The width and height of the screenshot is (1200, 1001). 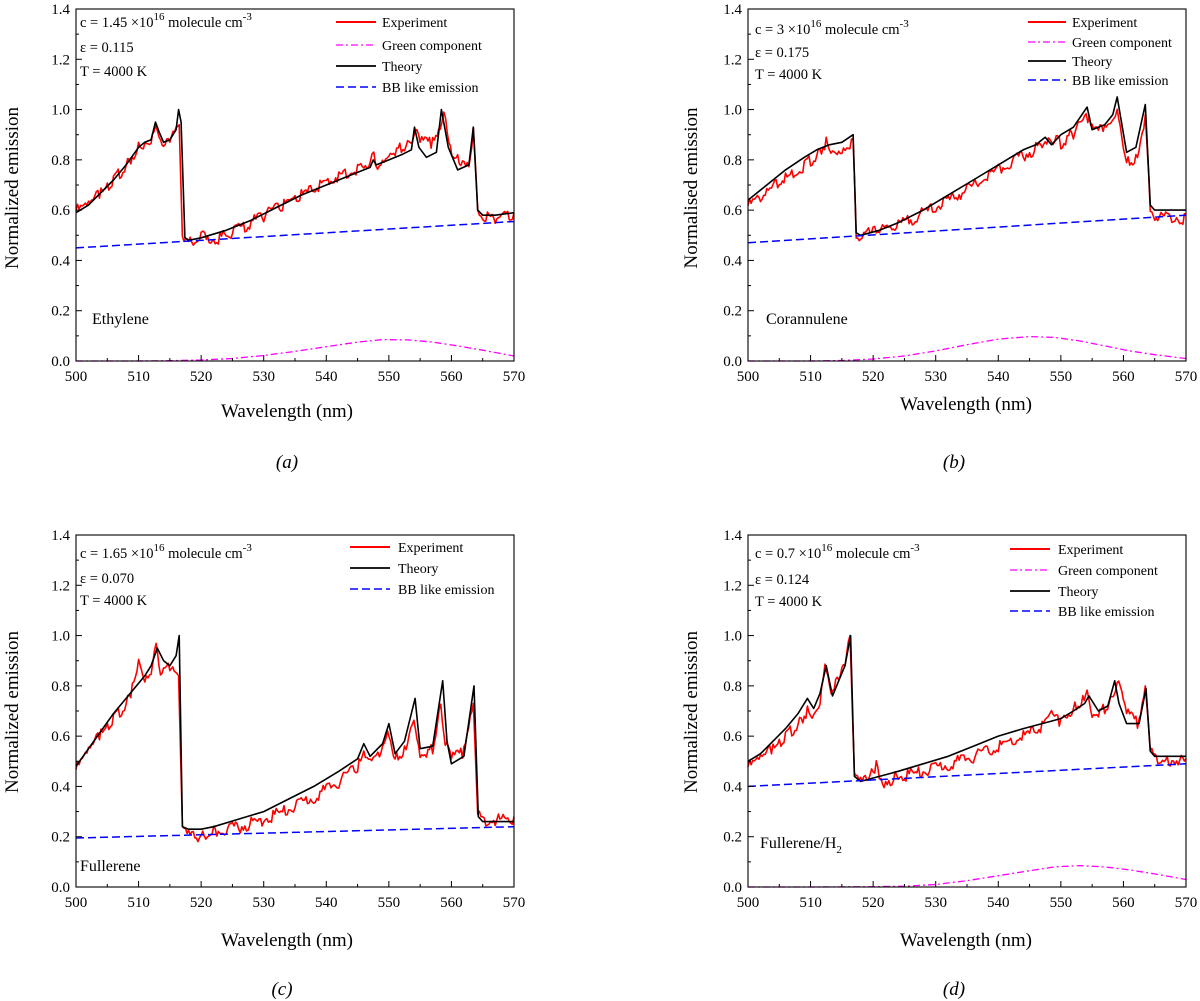 What do you see at coordinates (954, 462) in the screenshot?
I see `panel-caption: (b)` at bounding box center [954, 462].